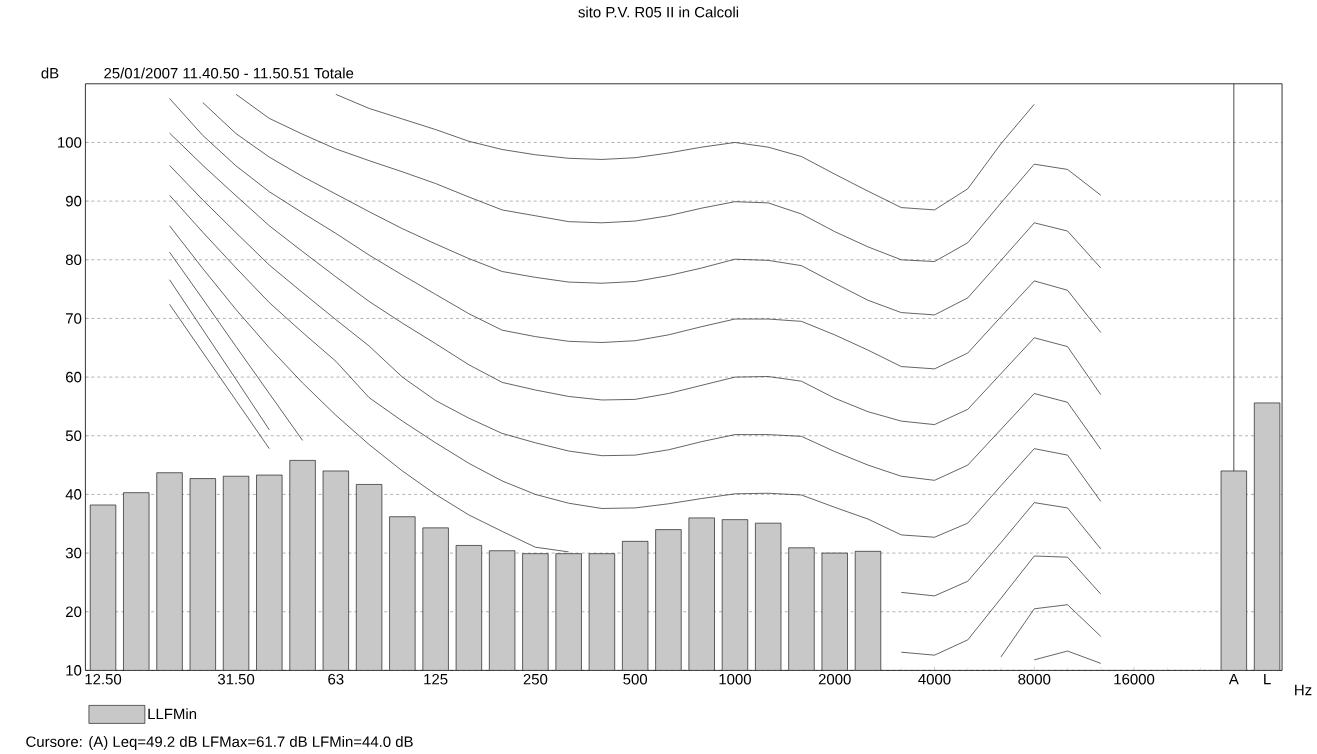 The height and width of the screenshot is (754, 1317). I want to click on y-tick-label: 50, so click(73, 436).